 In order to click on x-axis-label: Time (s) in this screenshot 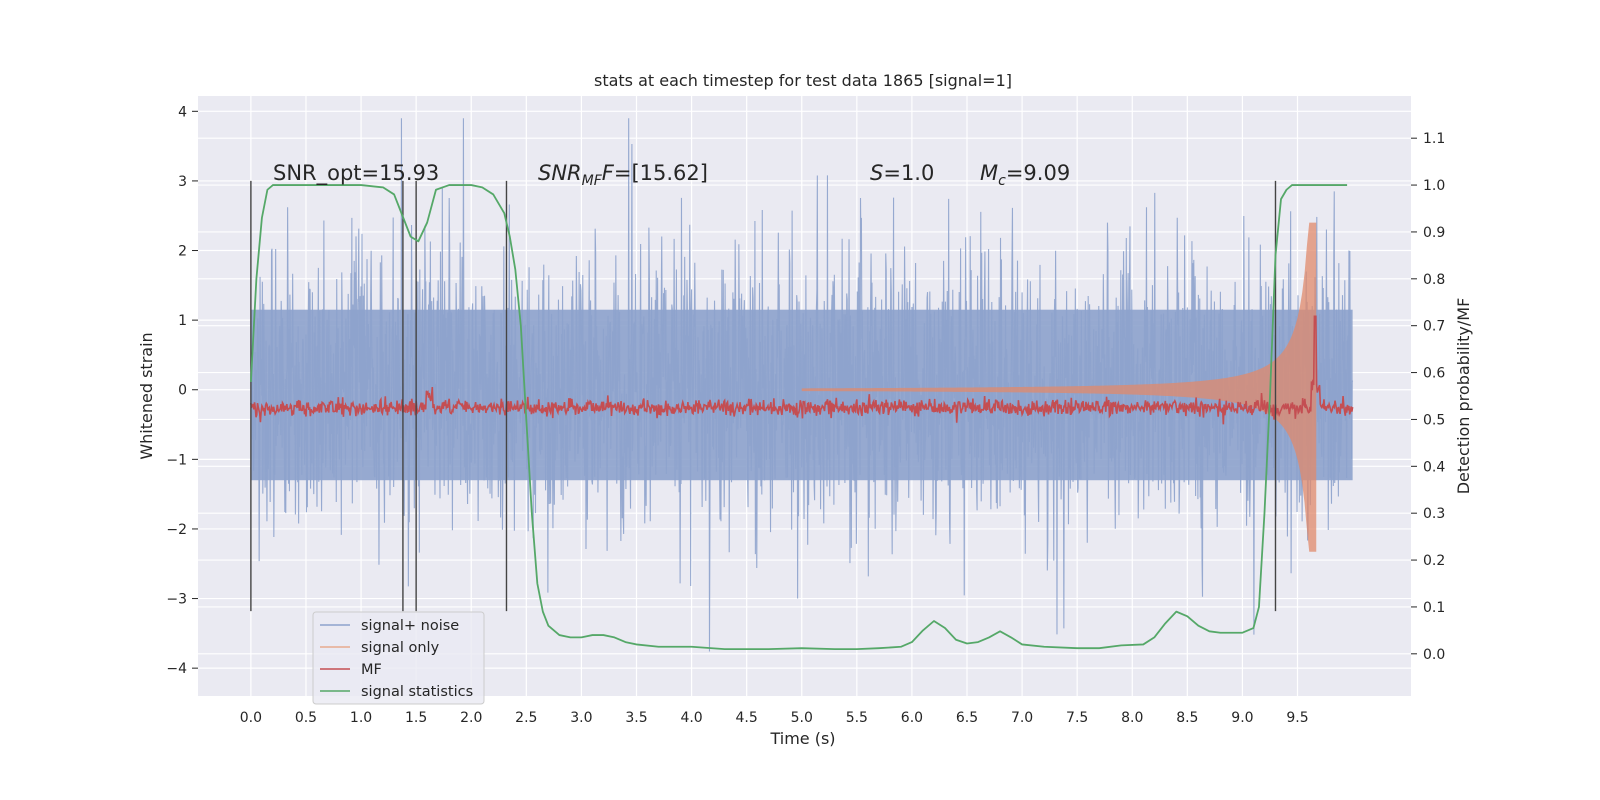, I will do `click(802, 738)`.